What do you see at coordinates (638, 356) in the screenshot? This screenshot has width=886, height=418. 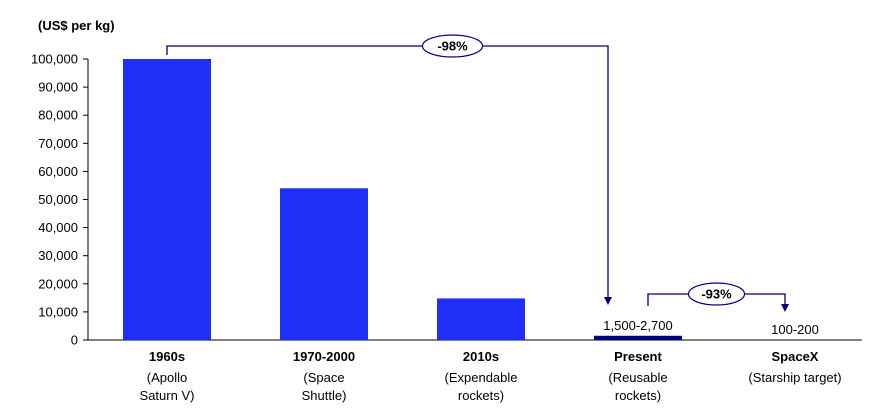 I see `category-label: Present` at bounding box center [638, 356].